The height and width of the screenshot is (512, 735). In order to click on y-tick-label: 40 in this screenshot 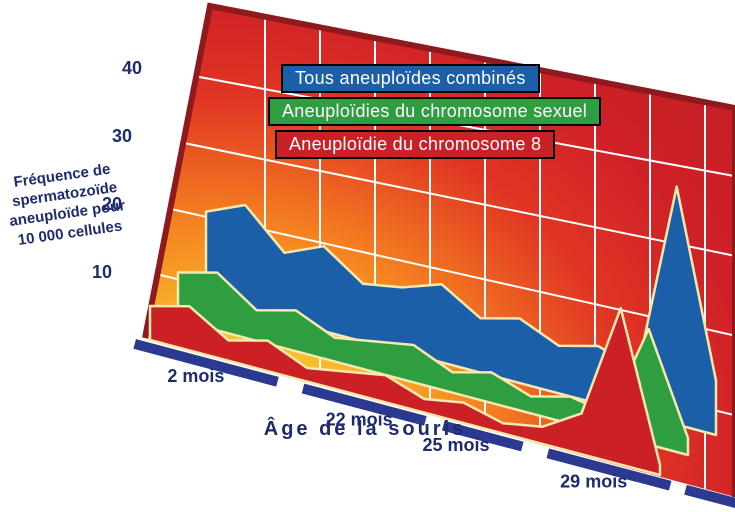, I will do `click(132, 68)`.